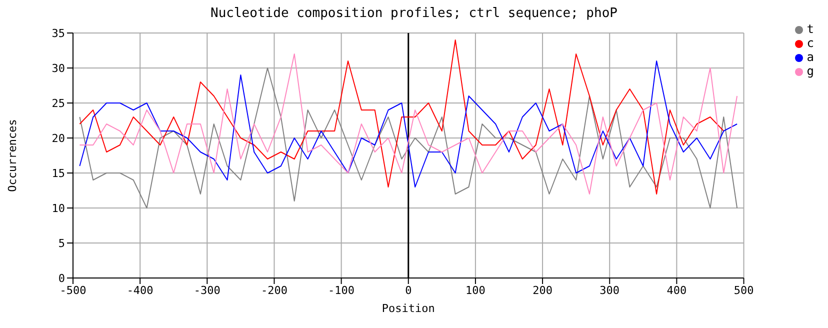 The image size is (828, 328). I want to click on x-tick-label: 400, so click(676, 290).